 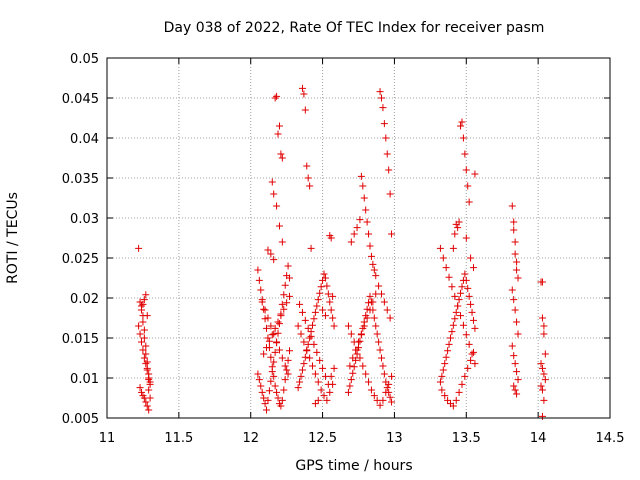 What do you see at coordinates (250, 438) in the screenshot?
I see `x-tick-label: 12` at bounding box center [250, 438].